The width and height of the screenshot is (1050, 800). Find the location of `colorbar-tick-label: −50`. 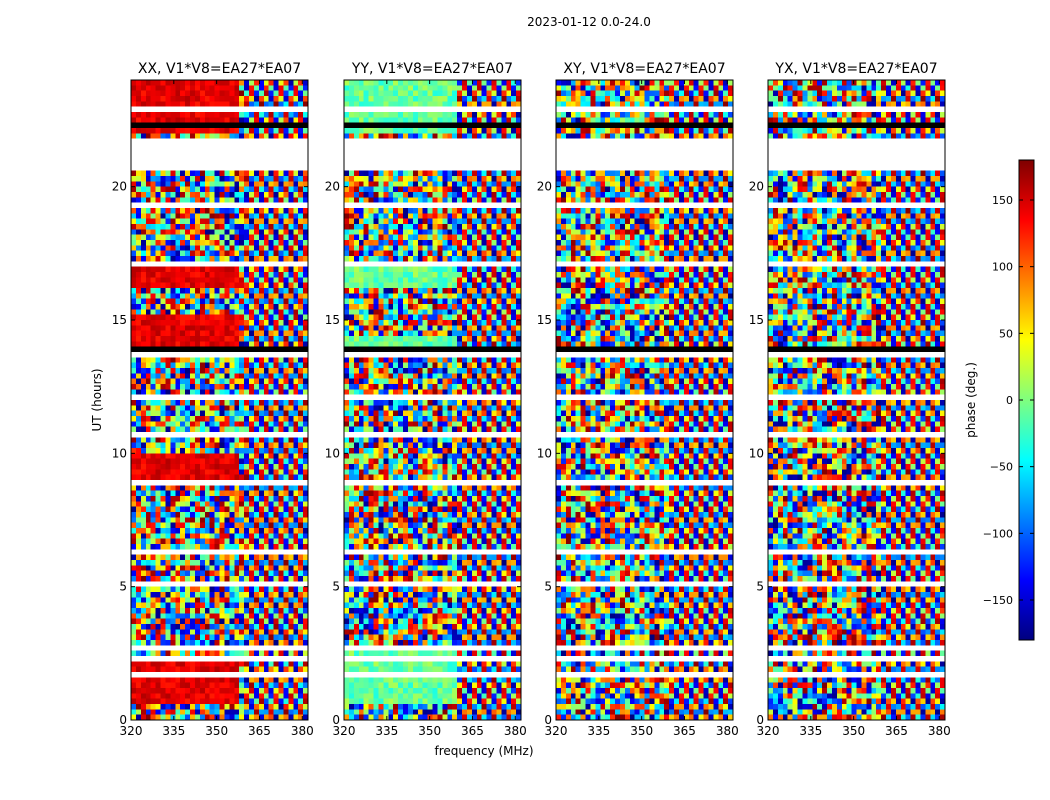

colorbar-tick-label: −50 is located at coordinates (1001, 467).